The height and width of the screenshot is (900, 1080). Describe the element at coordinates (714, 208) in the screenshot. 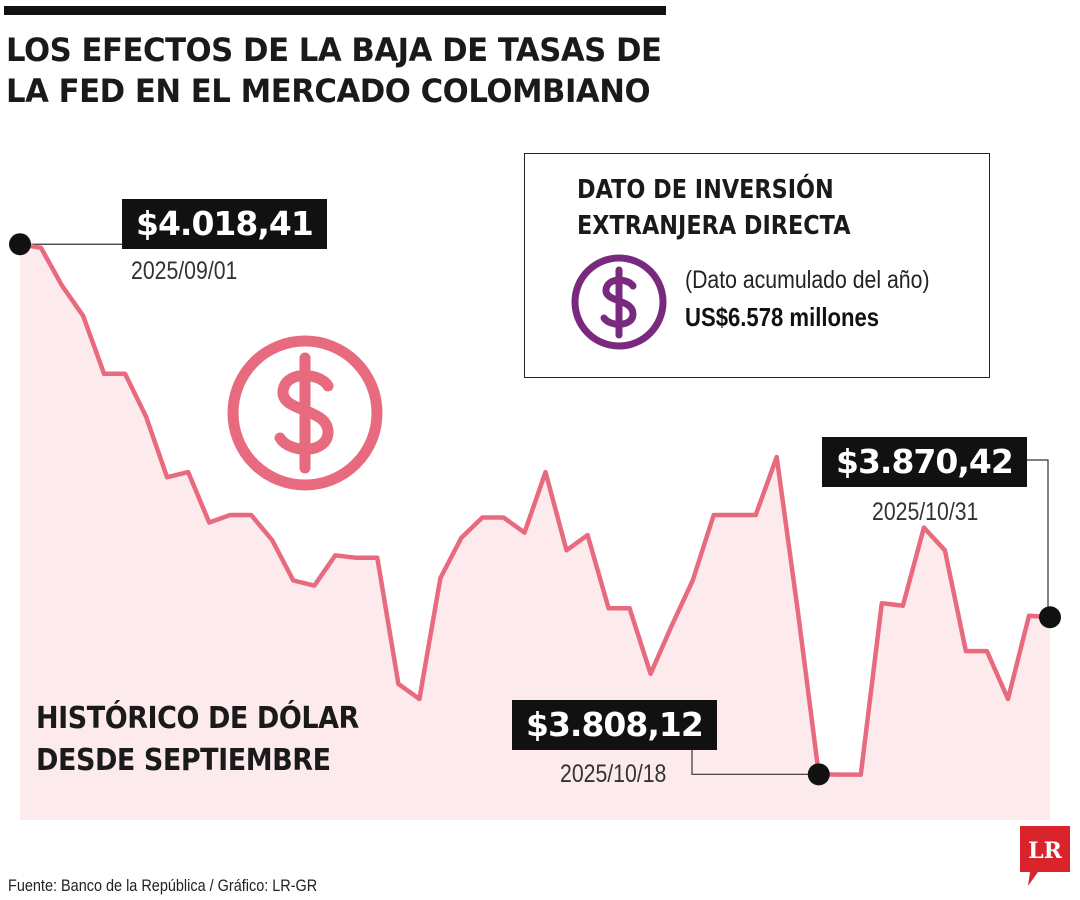

I see `fdi-title: DATO DE INVERSIÓN EXTRANJERA DIRECTA` at that location.